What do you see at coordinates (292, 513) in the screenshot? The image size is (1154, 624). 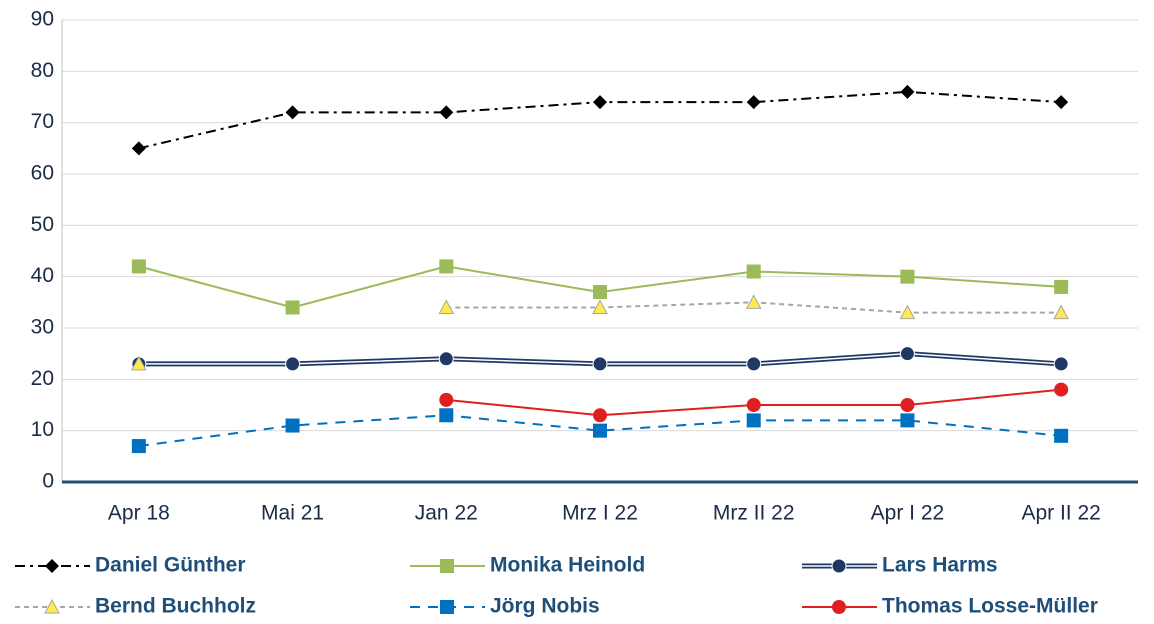 I see `x-tick-label: Mai 21` at bounding box center [292, 513].